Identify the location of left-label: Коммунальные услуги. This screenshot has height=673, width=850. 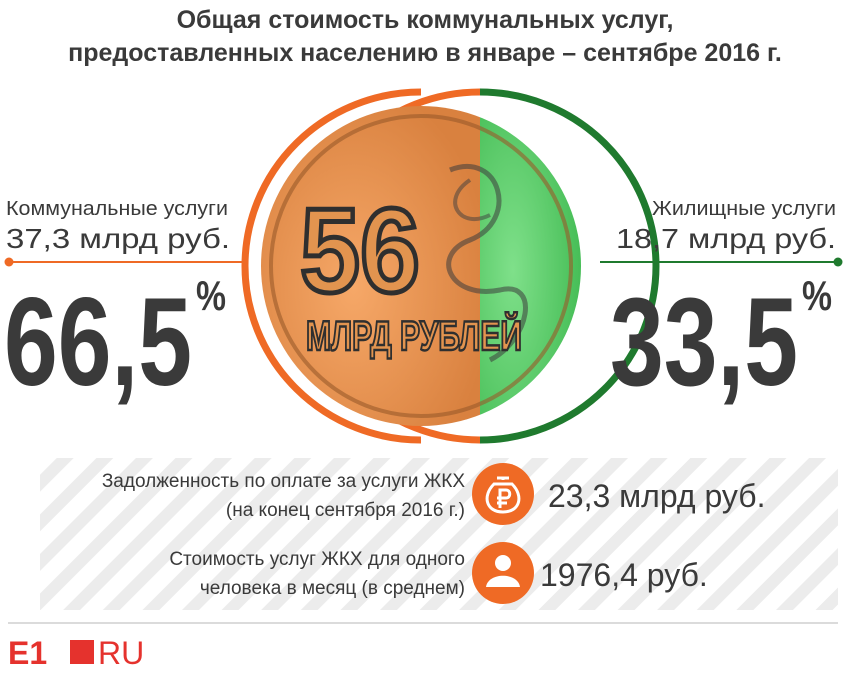
(117, 209).